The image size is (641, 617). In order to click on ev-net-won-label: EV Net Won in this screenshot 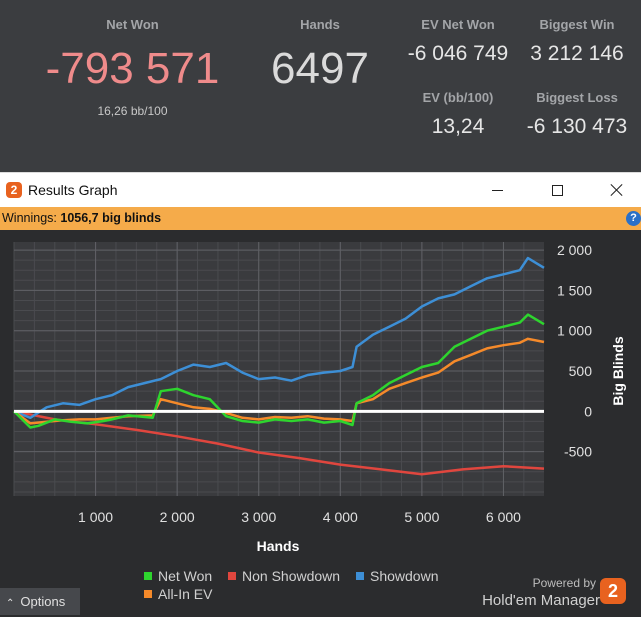, I will do `click(458, 24)`.